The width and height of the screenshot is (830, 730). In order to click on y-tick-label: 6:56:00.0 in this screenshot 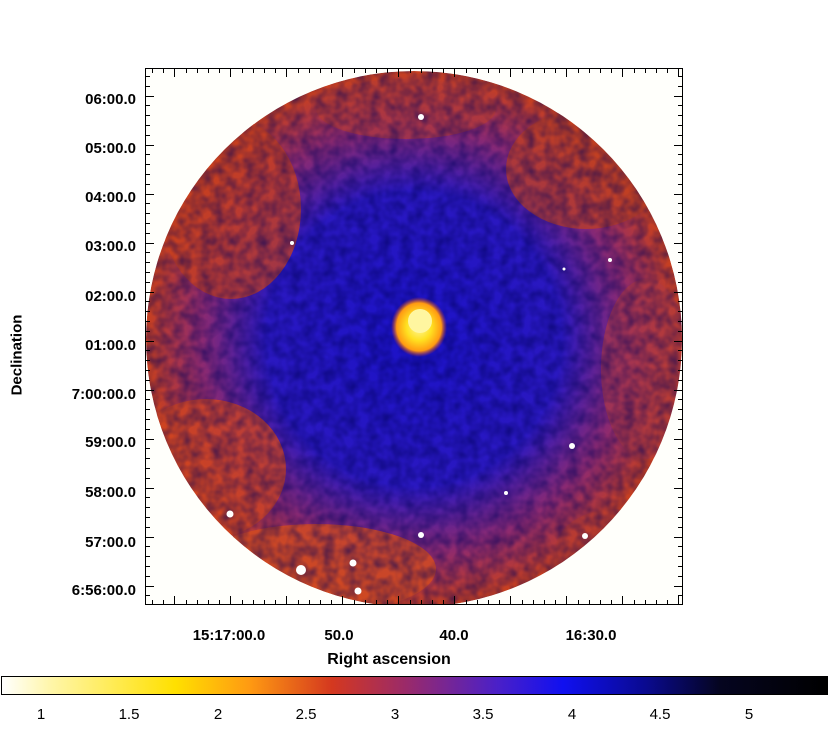, I will do `click(103, 590)`.